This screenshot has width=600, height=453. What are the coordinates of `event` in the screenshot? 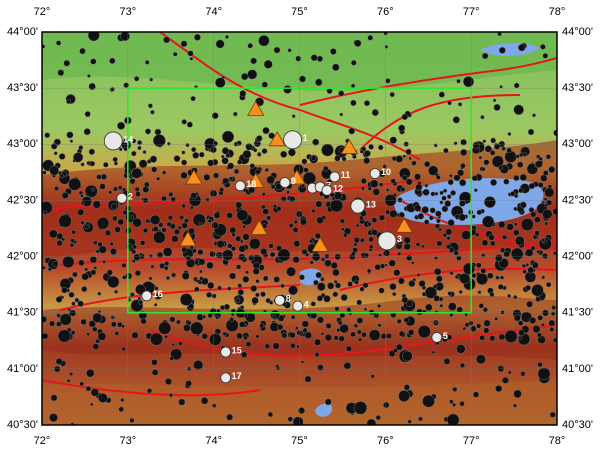 It's located at (327, 190).